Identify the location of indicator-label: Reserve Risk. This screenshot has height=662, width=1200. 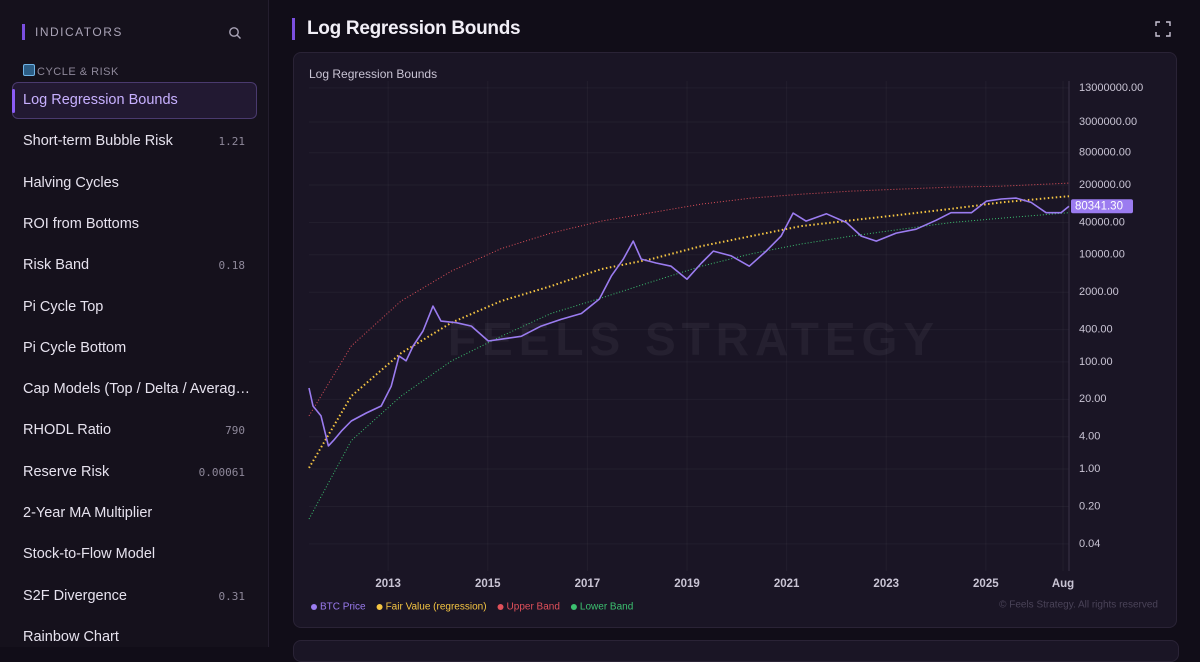
(66, 471).